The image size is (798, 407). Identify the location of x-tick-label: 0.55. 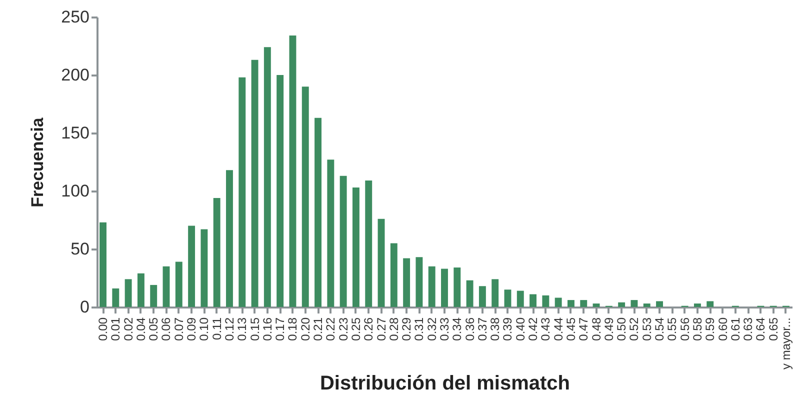
(672, 329).